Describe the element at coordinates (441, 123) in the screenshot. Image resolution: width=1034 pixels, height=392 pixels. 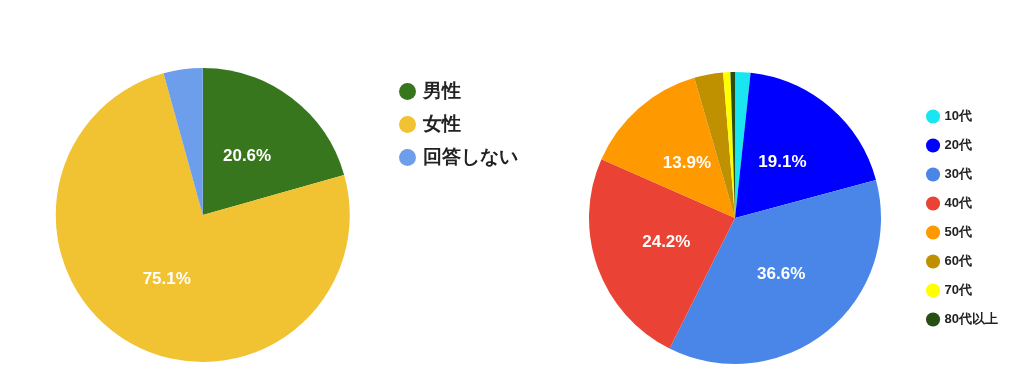
I see `legend-label: 女性` at that location.